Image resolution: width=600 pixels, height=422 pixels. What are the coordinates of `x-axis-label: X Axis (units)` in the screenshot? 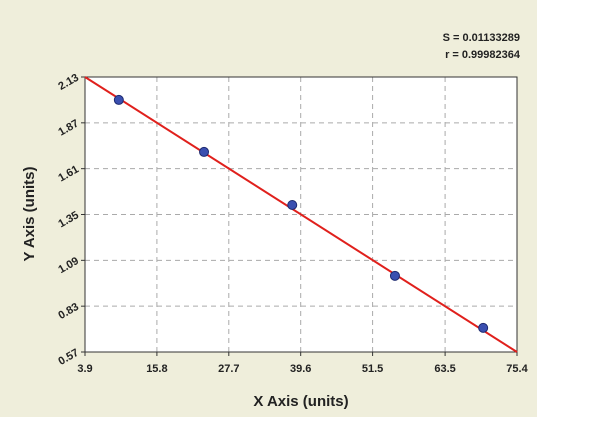 It's located at (300, 401).